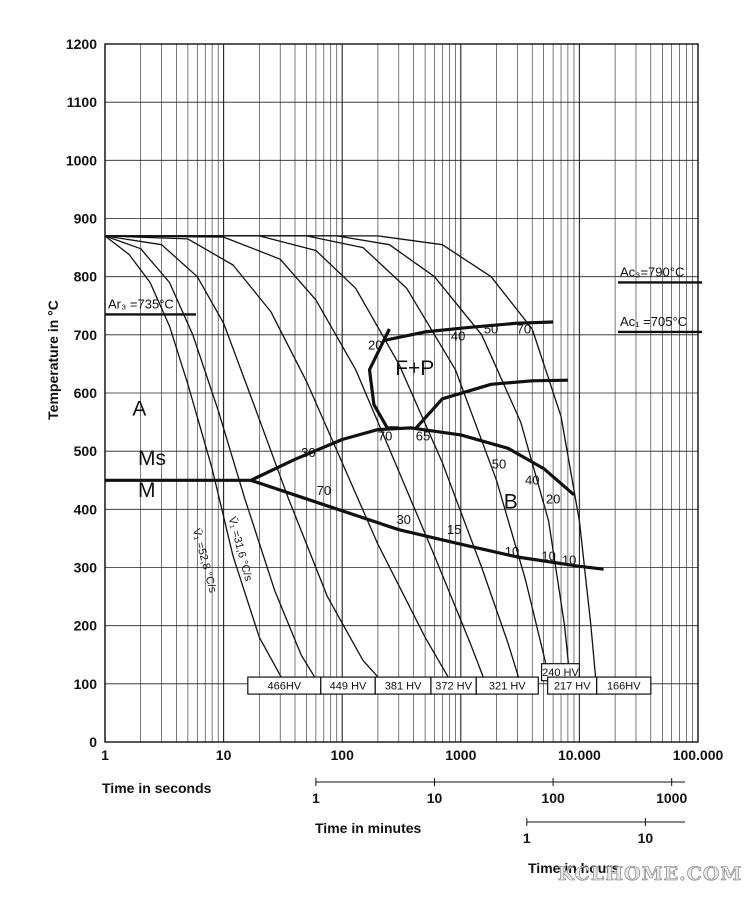 This screenshot has width=746, height=898. What do you see at coordinates (572, 687) in the screenshot?
I see `hardness-label: 217 HV` at bounding box center [572, 687].